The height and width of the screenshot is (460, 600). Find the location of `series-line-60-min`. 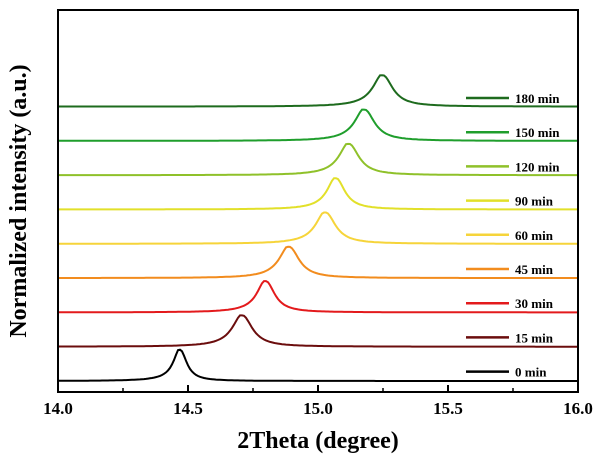

series-line-60-min is located at coordinates (318, 228).